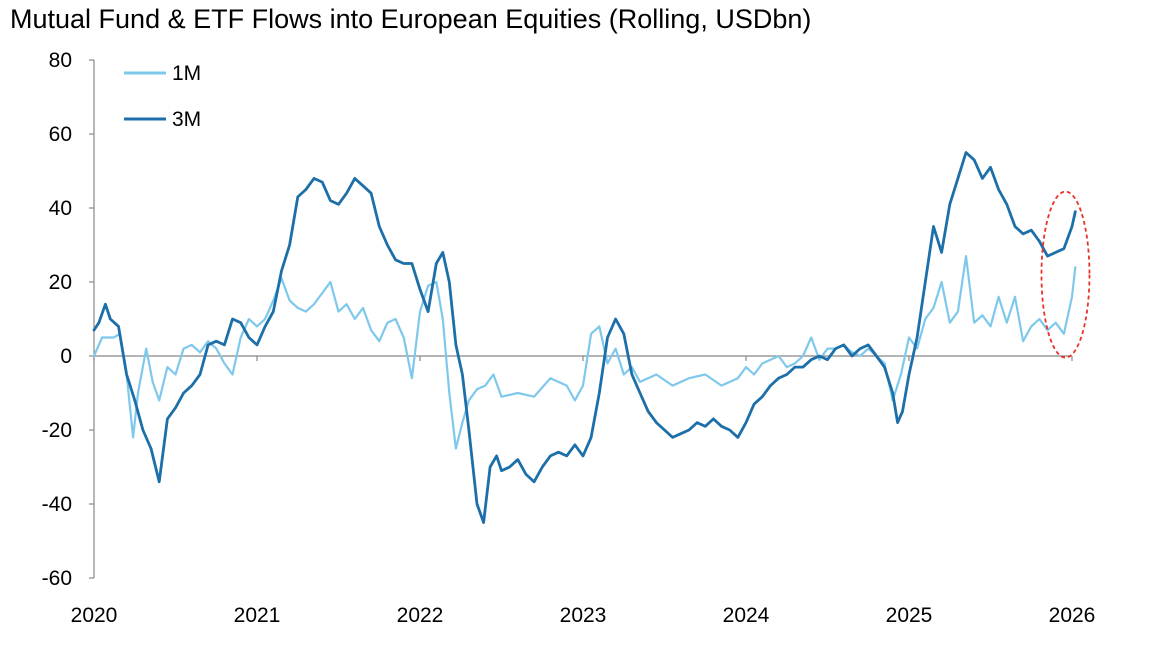 The image size is (1153, 653). I want to click on legend: 1M 3M, so click(162, 96).